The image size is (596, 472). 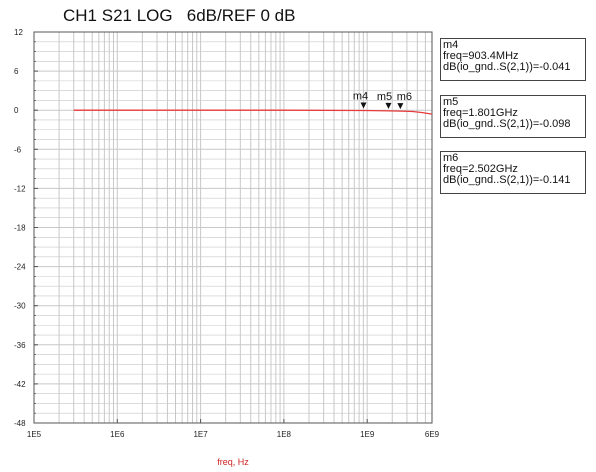 I want to click on x-tick-label: 1E6, so click(x=117, y=434).